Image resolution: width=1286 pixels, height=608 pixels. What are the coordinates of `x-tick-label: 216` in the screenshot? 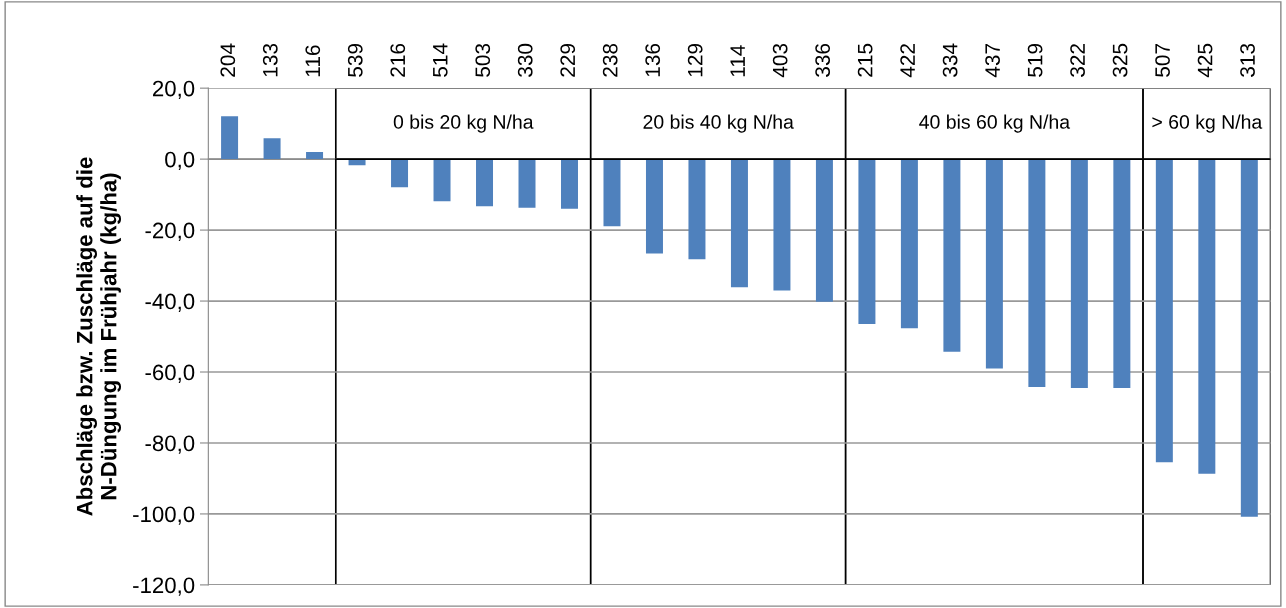 It's located at (398, 60).